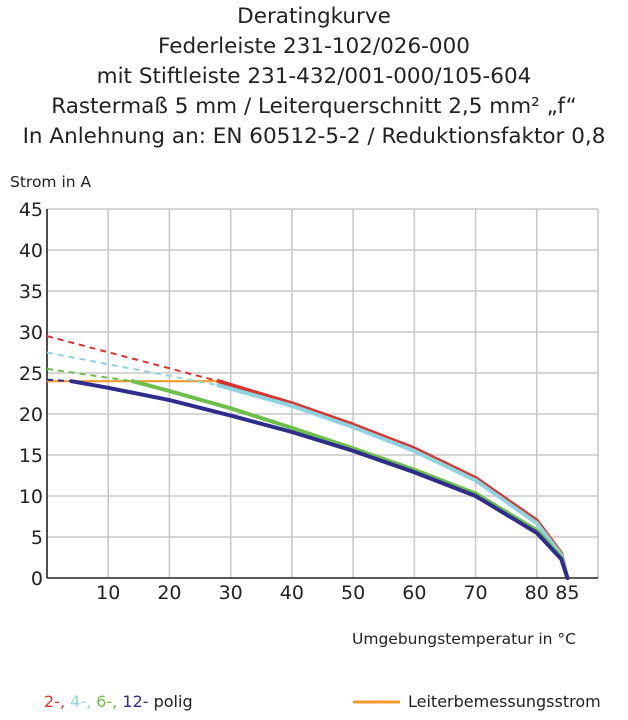  I want to click on legend-part: 12-, so click(132, 701).